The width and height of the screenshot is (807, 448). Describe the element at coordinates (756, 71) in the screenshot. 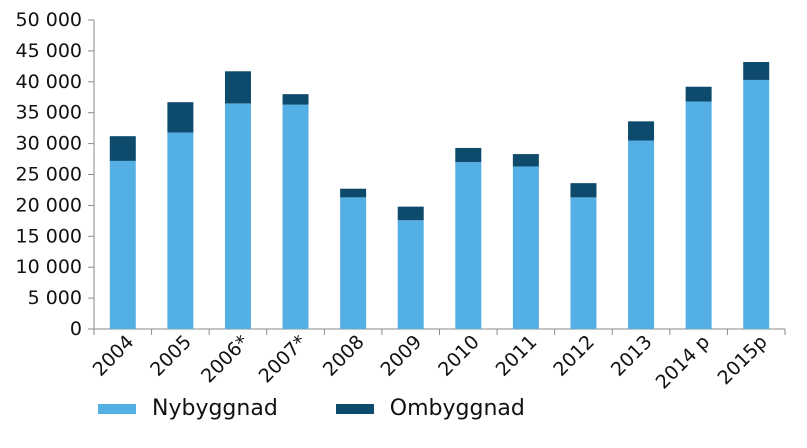

I see `bar-ombyggnad-2015p` at that location.